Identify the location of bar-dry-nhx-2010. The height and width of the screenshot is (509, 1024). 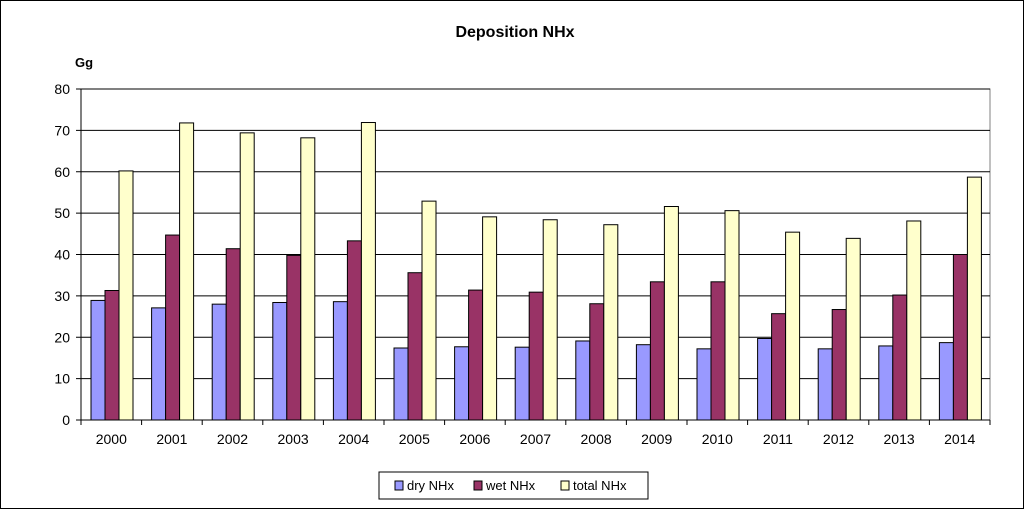
(704, 384).